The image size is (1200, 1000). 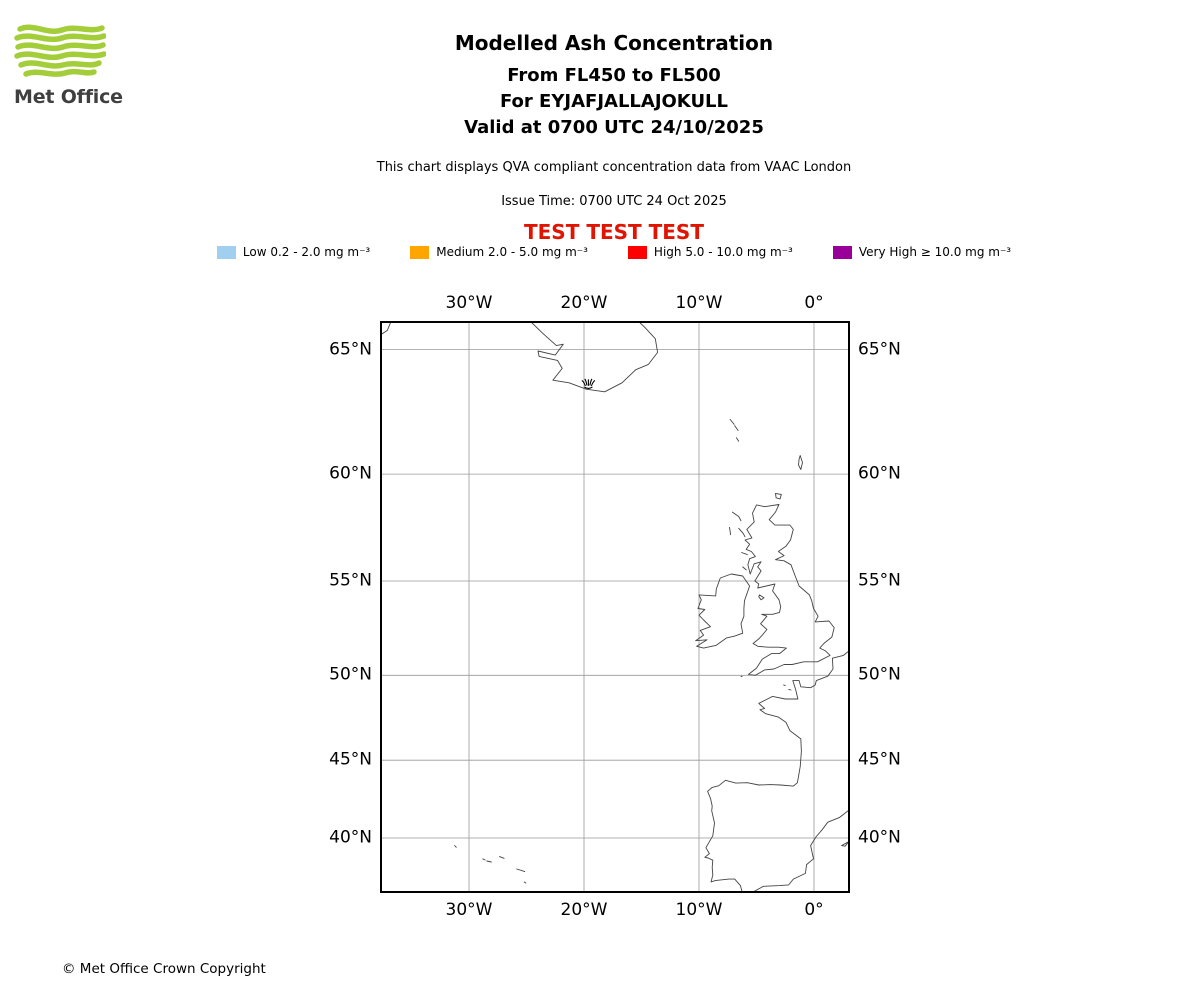 I want to click on latitude-label-right: 65°N, so click(x=879, y=349).